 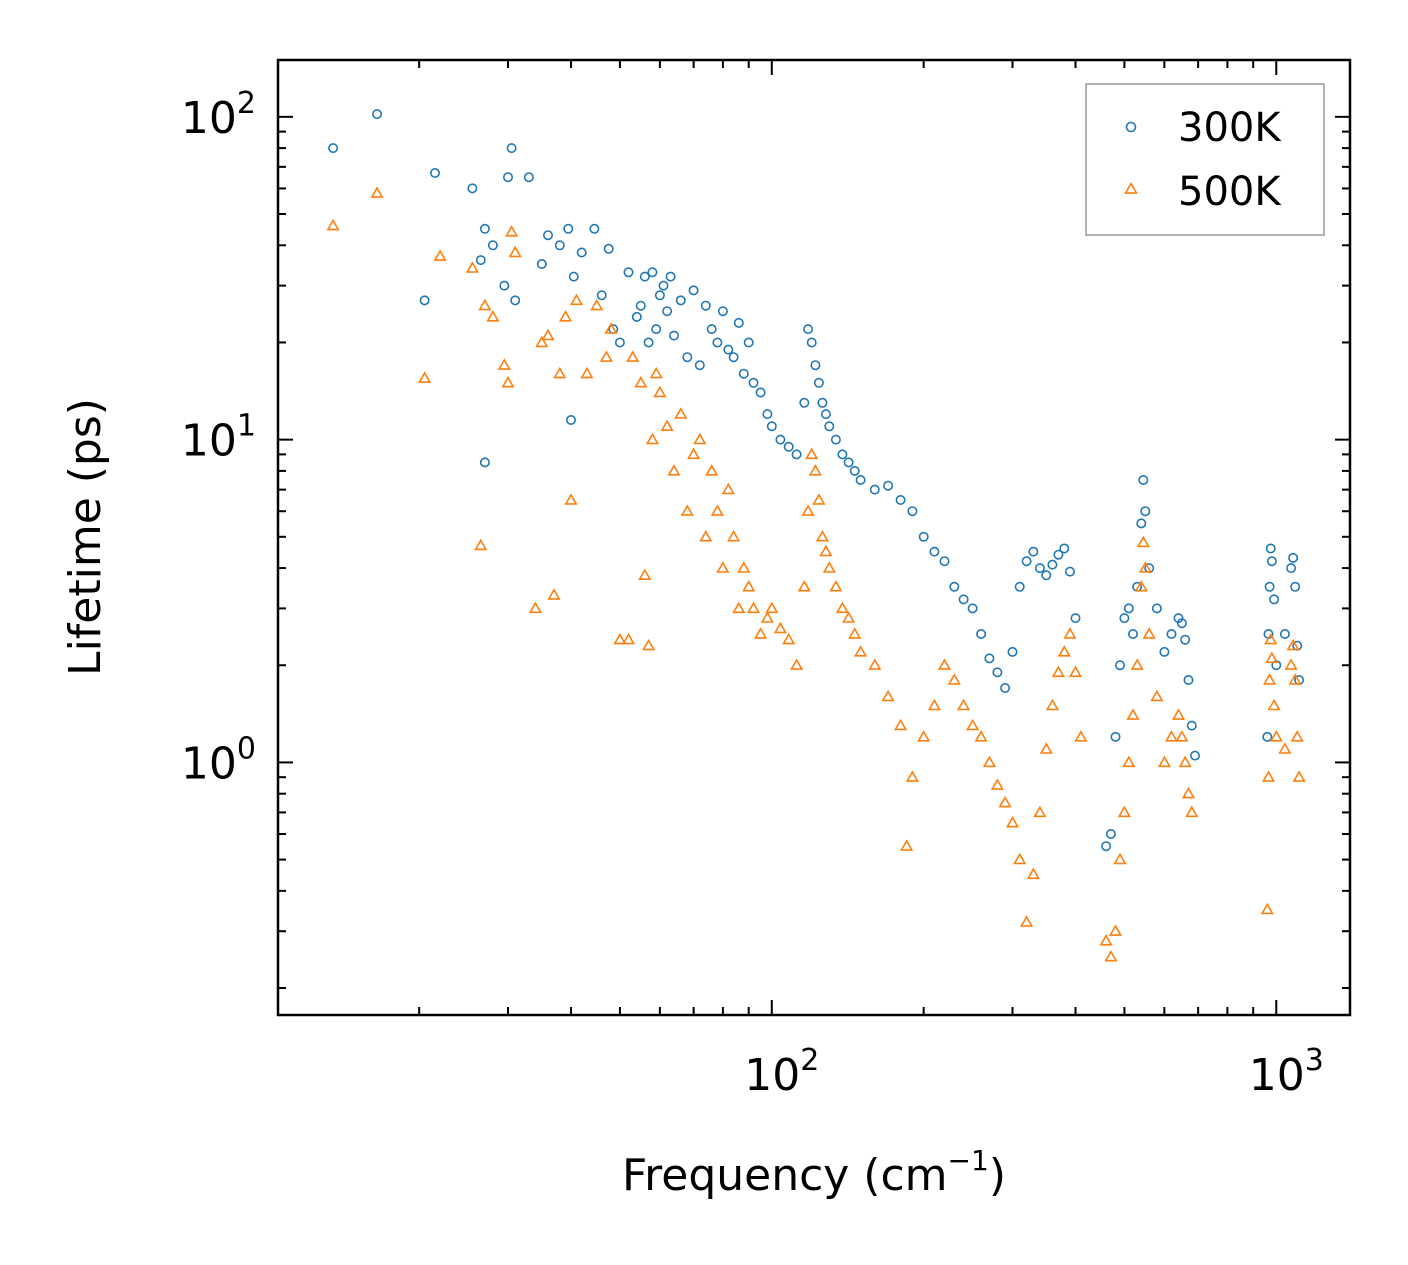 What do you see at coordinates (1286, 1072) in the screenshot?
I see `x-tick-label: 10³` at bounding box center [1286, 1072].